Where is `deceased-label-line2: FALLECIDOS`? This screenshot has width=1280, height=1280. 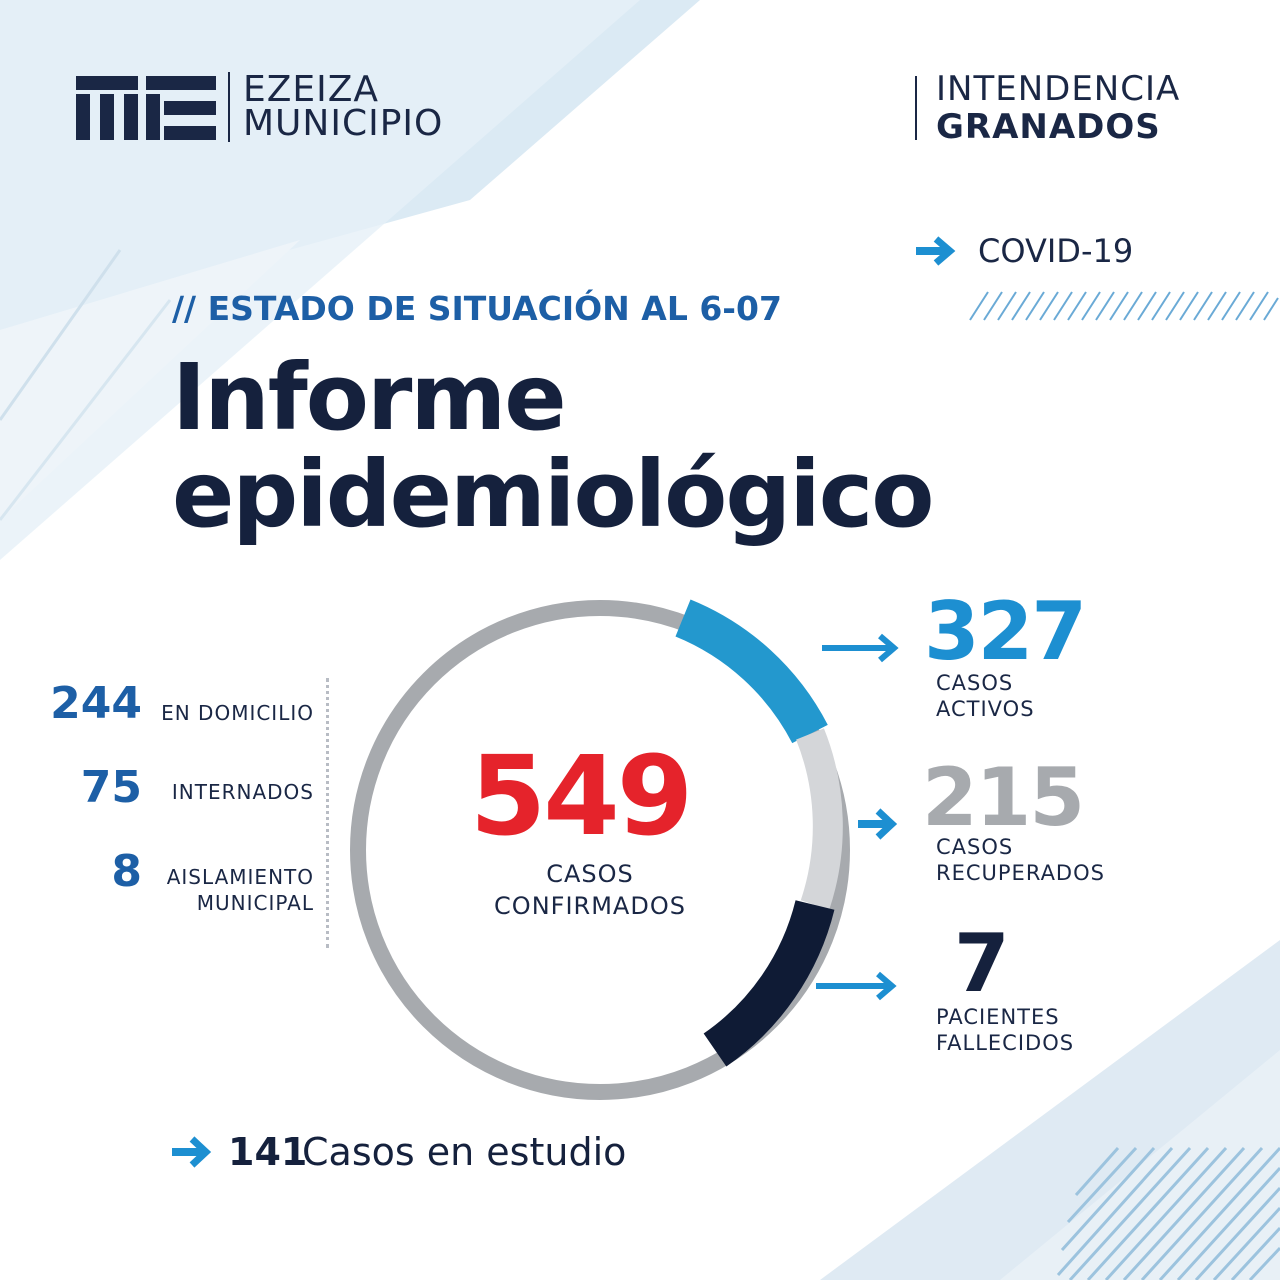 deceased-label-line2: FALLECIDOS is located at coordinates (1005, 1043).